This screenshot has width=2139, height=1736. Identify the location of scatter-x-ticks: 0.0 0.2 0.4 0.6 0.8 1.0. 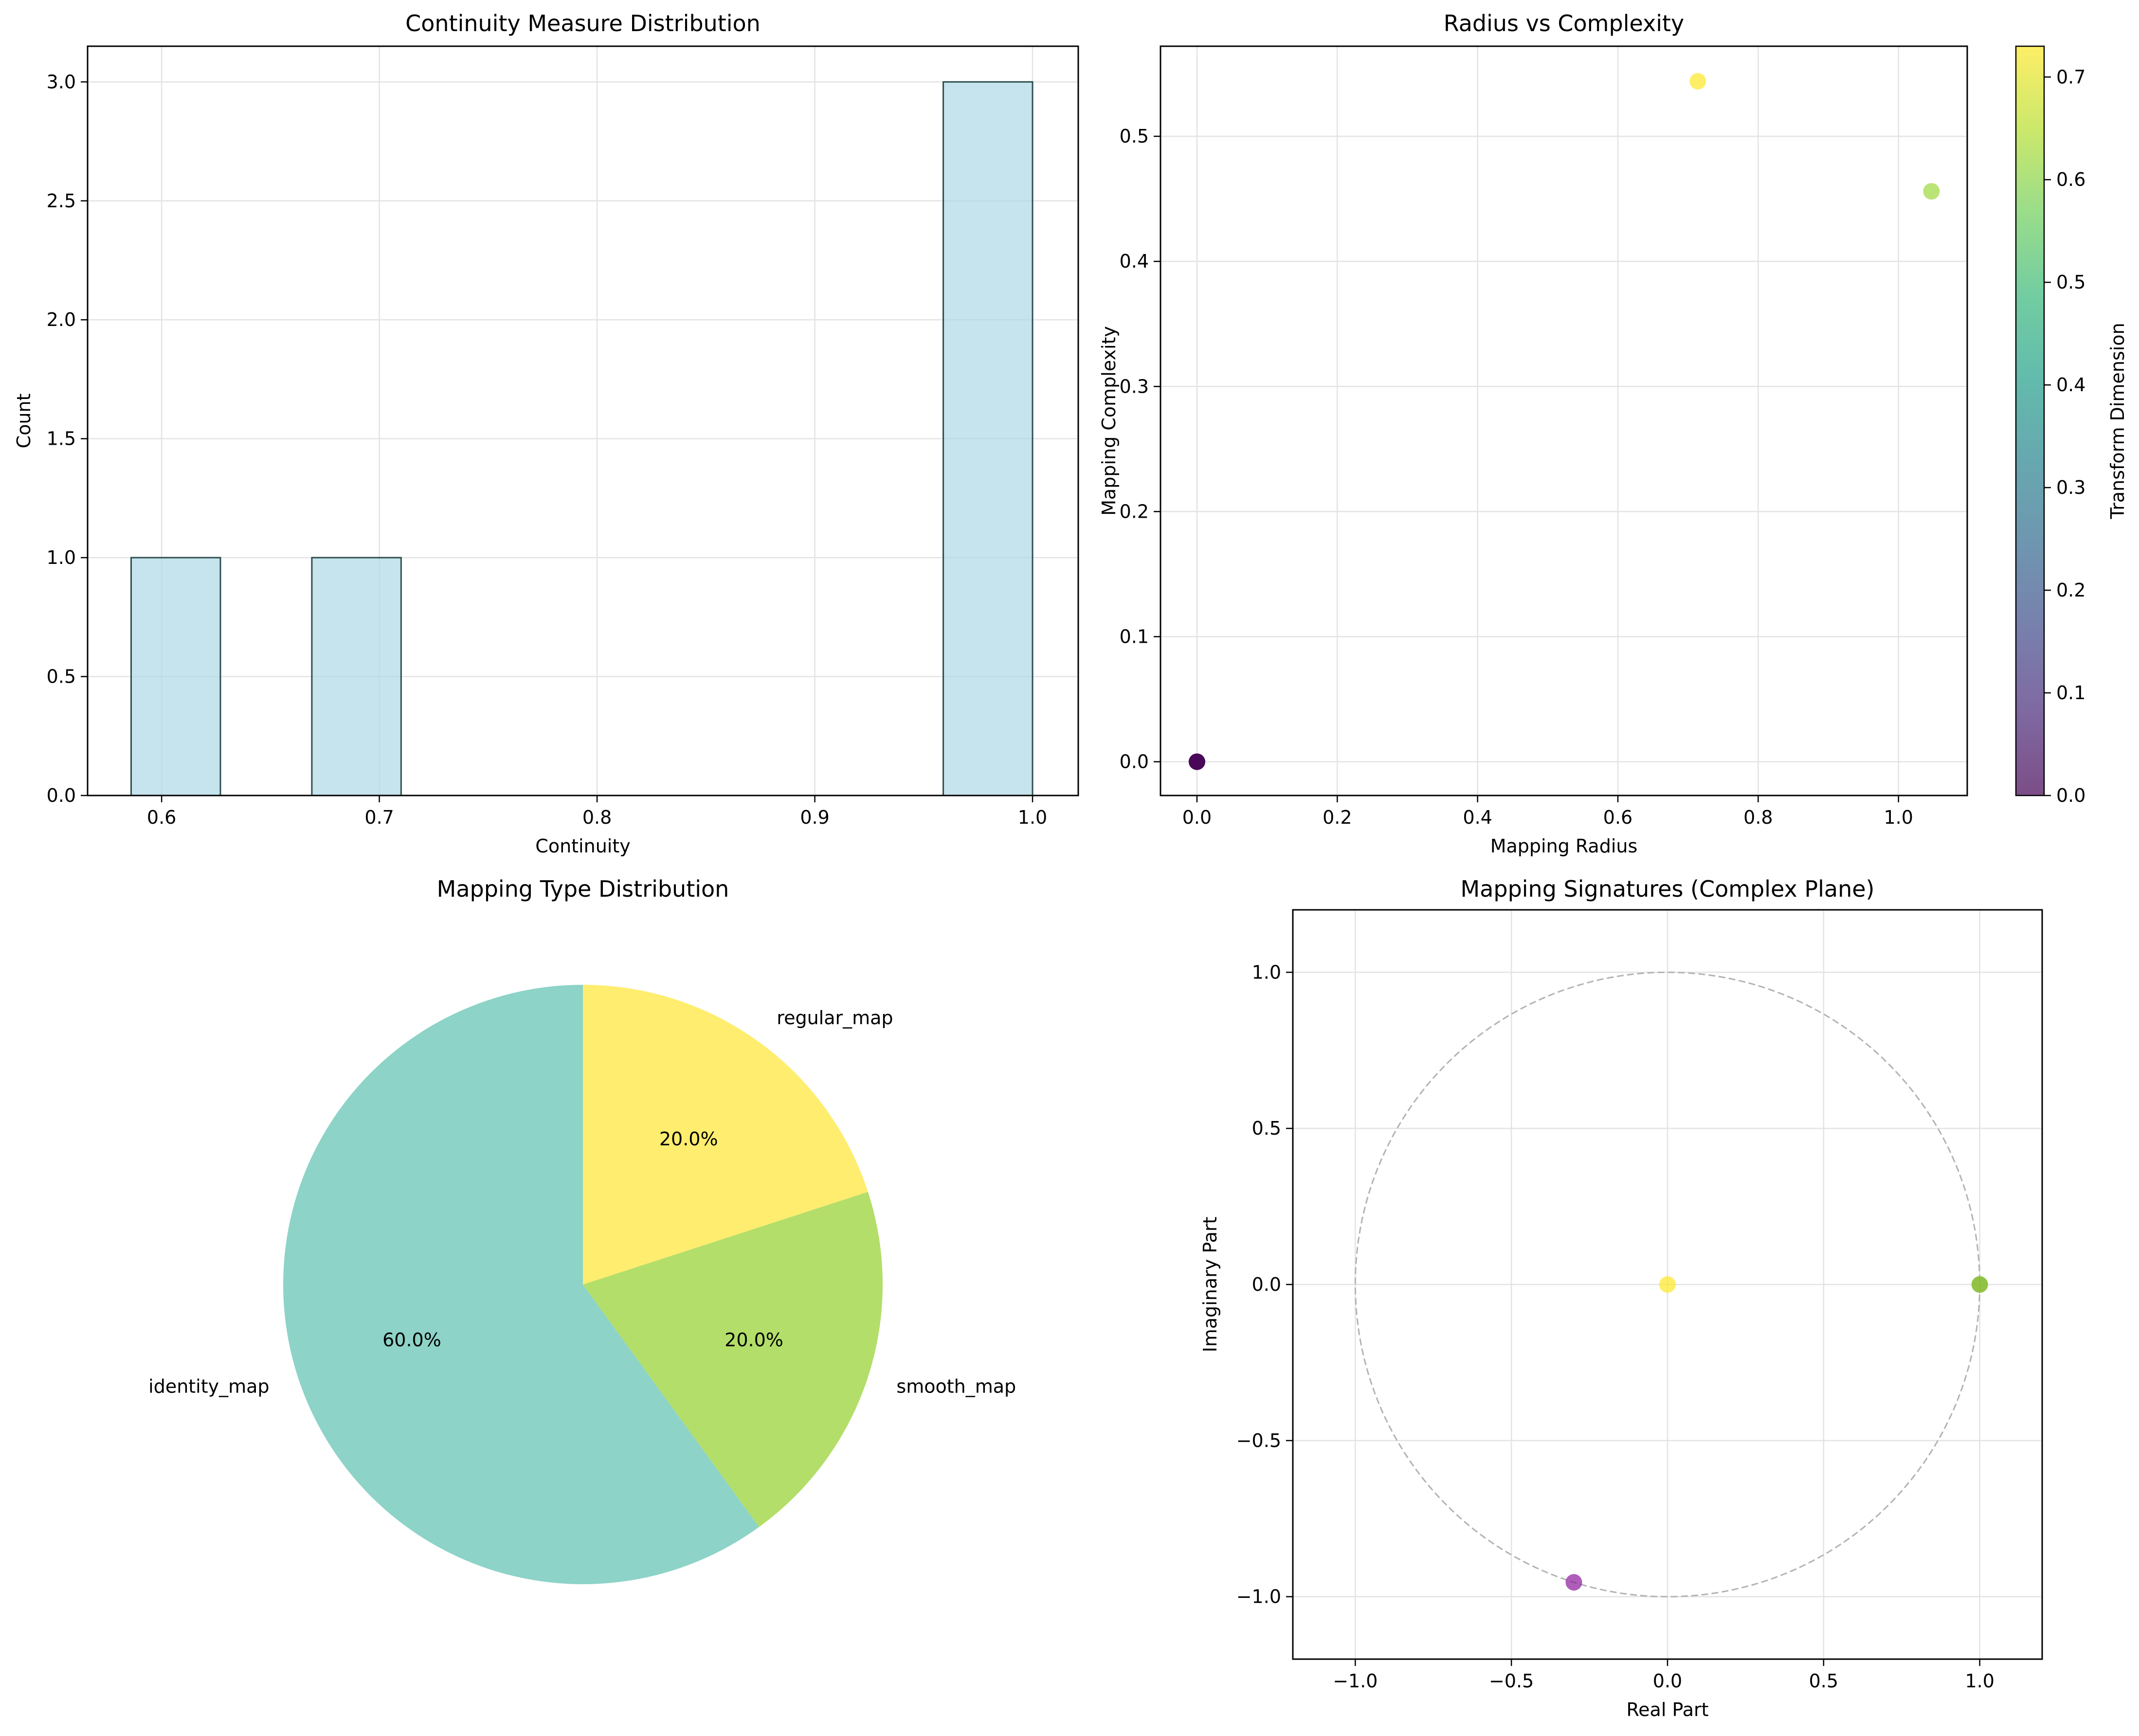
(1548, 812).